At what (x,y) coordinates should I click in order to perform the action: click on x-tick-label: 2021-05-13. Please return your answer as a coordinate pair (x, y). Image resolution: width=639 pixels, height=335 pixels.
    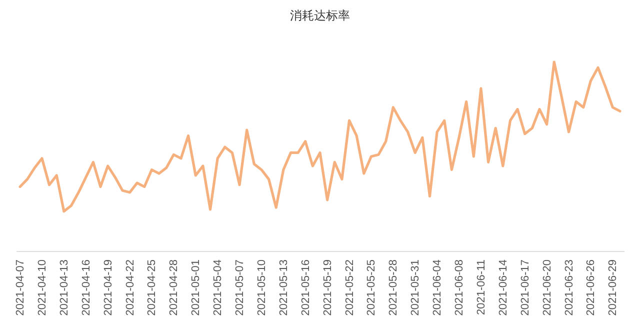
    Looking at the image, I should click on (284, 288).